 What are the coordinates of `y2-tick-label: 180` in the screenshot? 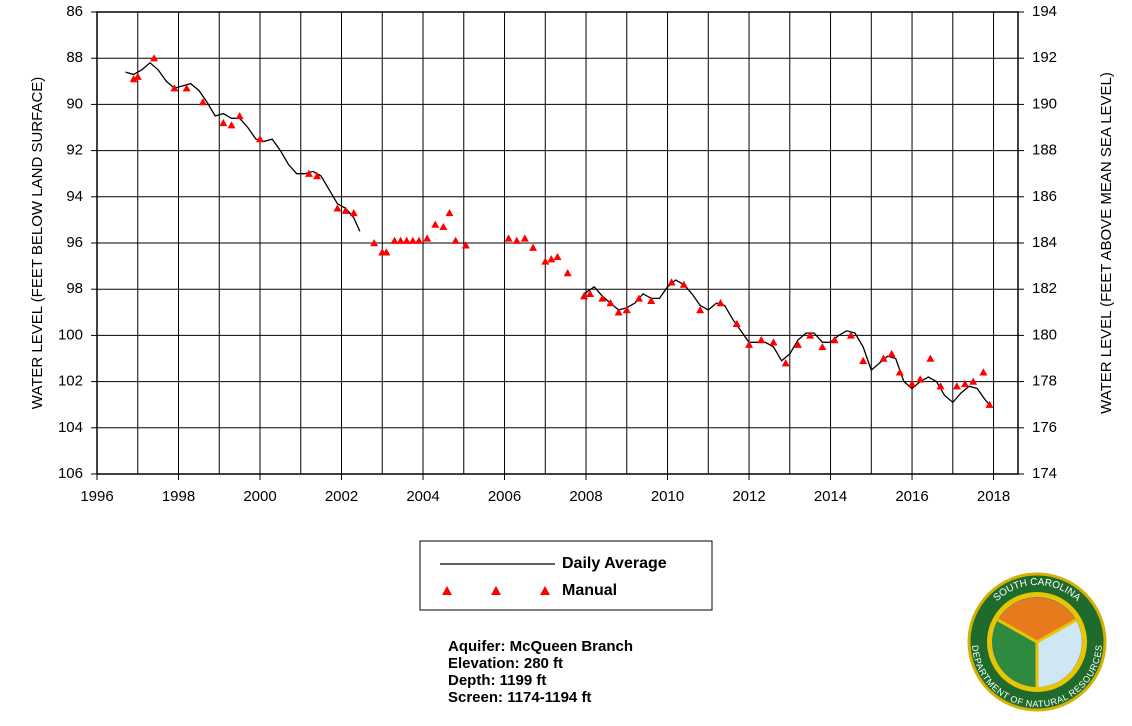 It's located at (1044, 334).